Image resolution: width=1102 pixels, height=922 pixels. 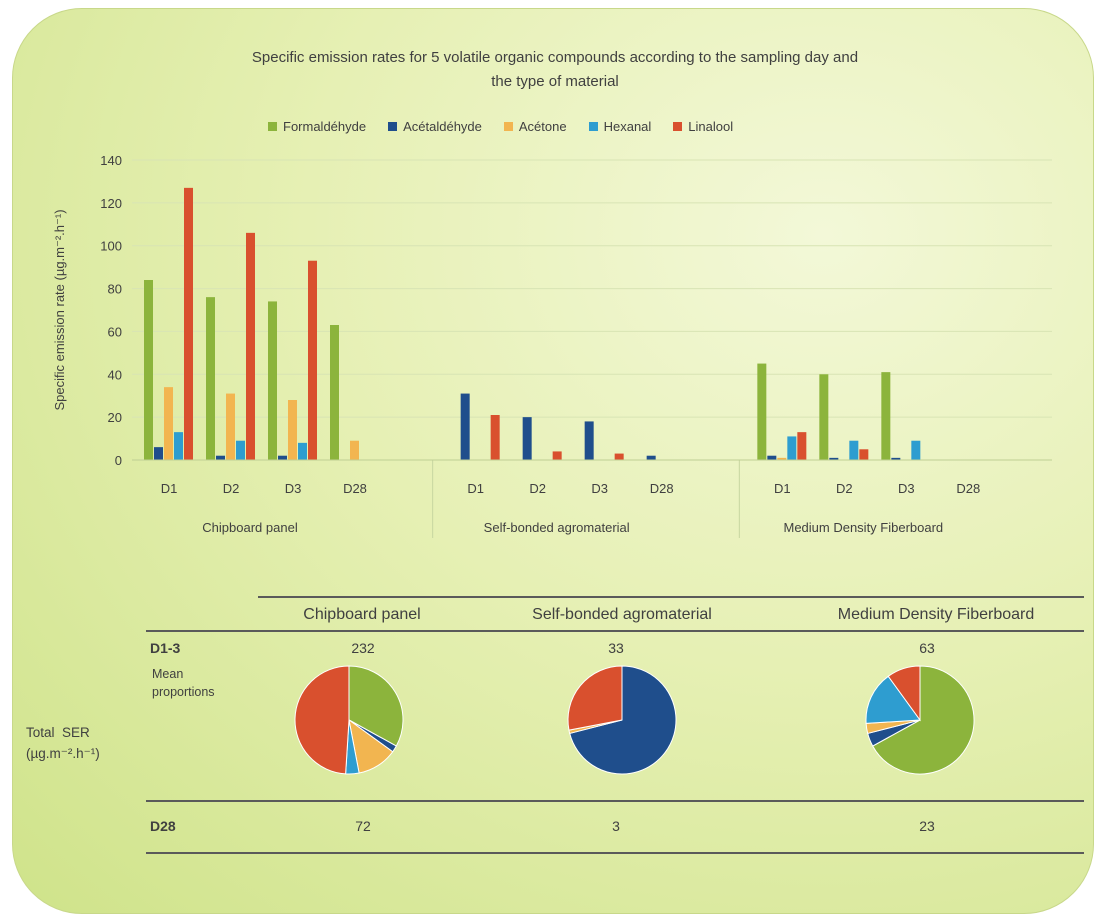 What do you see at coordinates (115, 289) in the screenshot?
I see `y-tick-label: 80` at bounding box center [115, 289].